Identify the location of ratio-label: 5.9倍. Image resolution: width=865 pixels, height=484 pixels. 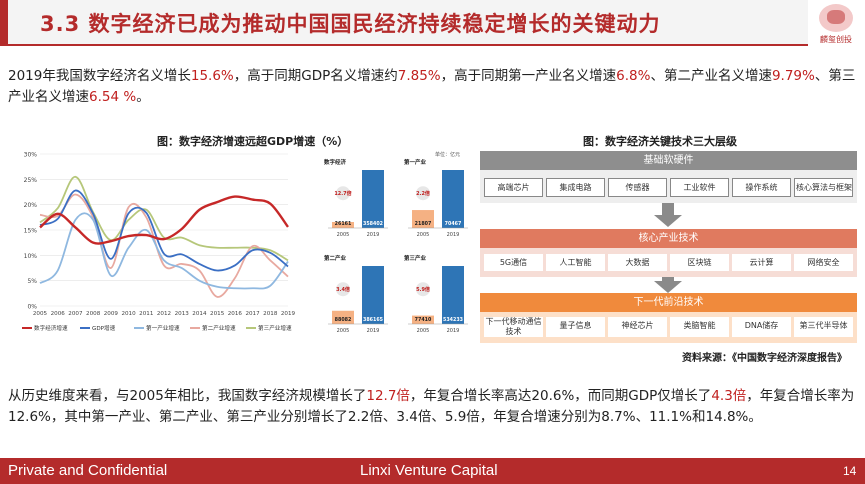
(423, 289).